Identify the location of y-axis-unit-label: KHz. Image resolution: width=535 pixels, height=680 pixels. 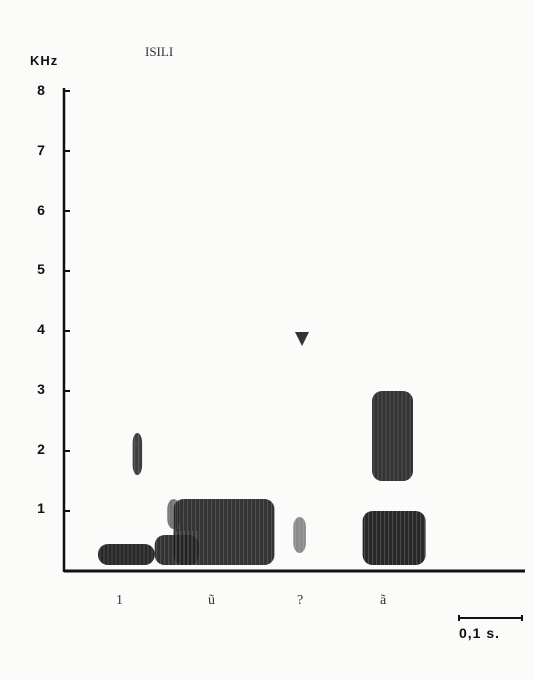
(44, 60).